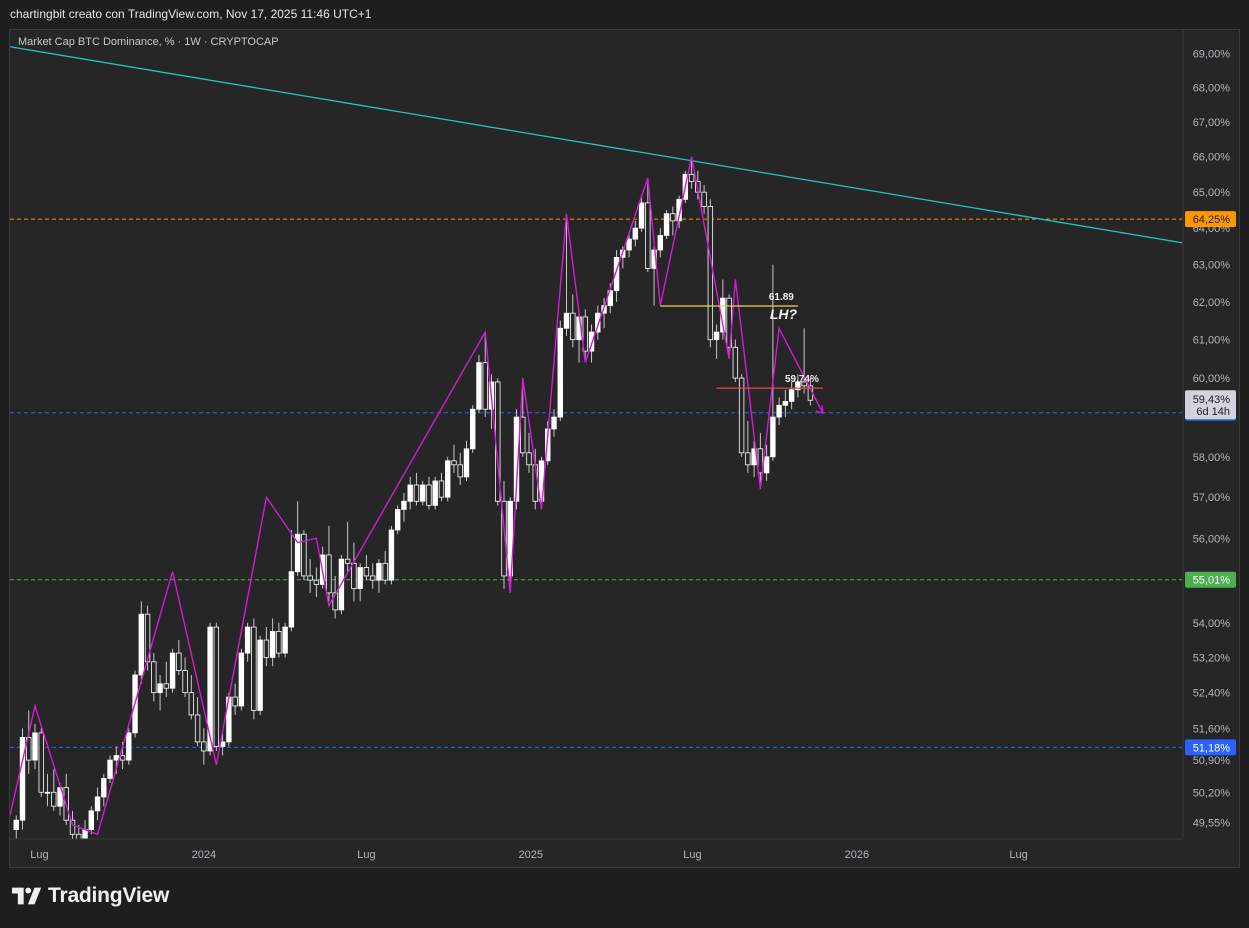 The width and height of the screenshot is (1249, 928). Describe the element at coordinates (596, 849) in the screenshot. I see `x-axis: Lug 2024 Lug 2025 Lug 2026 Lug` at that location.